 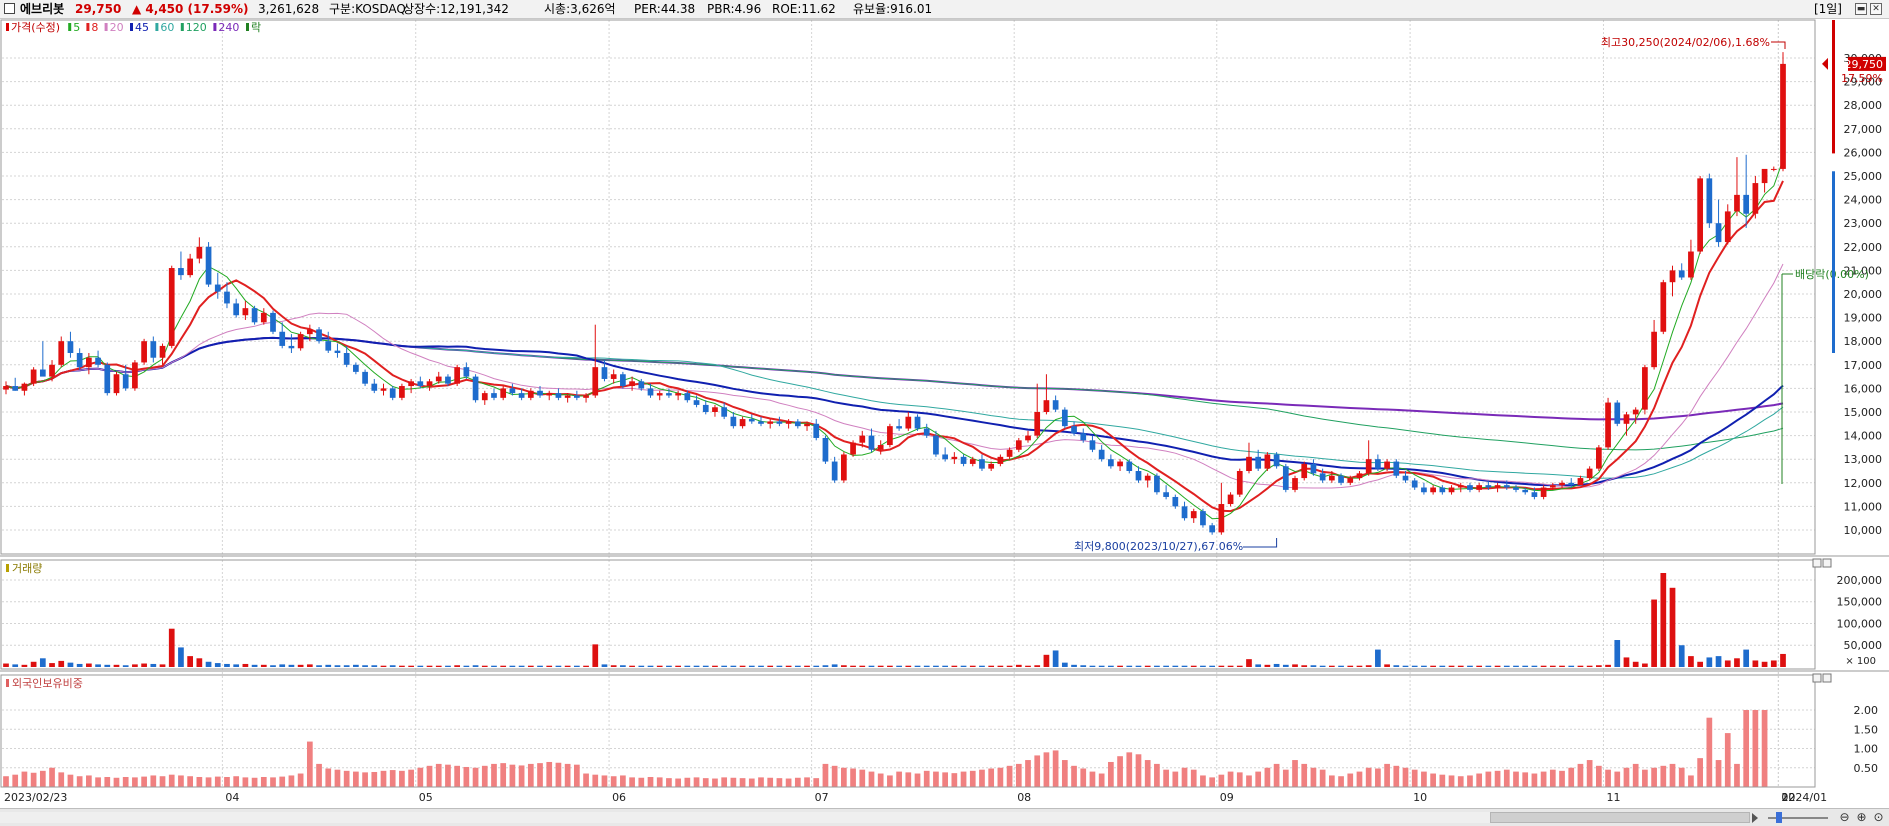 What do you see at coordinates (1844, 817) in the screenshot?
I see `zoom-out-icon: ⊖` at bounding box center [1844, 817].